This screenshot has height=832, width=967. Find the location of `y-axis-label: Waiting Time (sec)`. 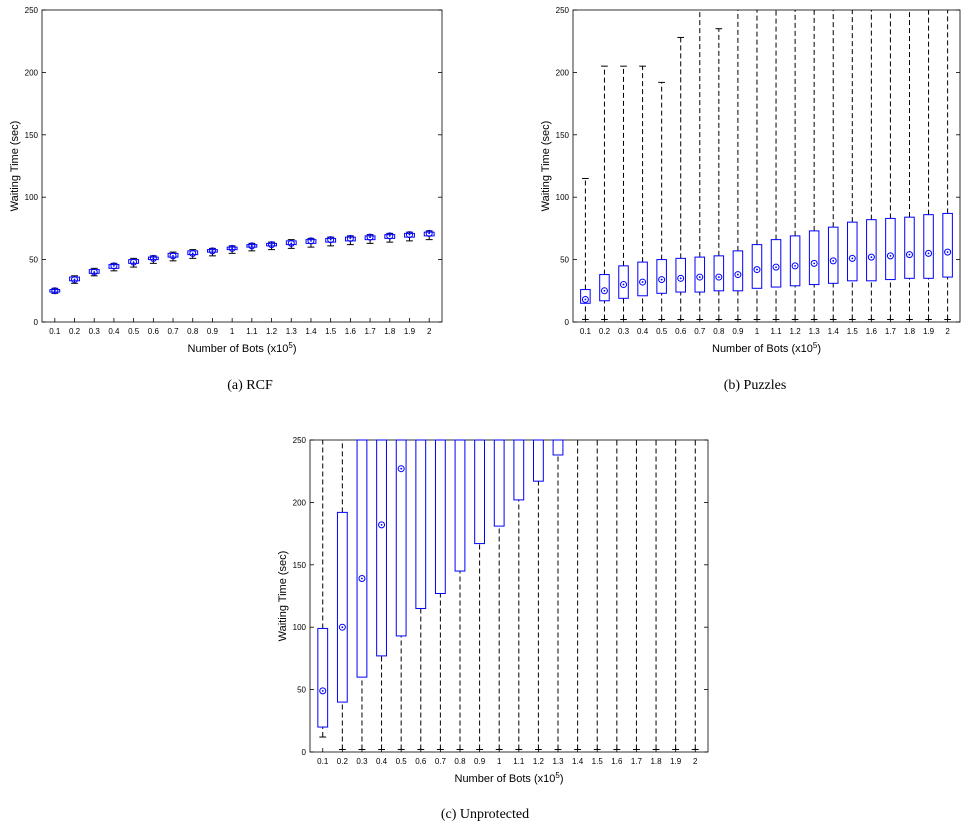

y-axis-label: Waiting Time (sec) is located at coordinates (15, 166).